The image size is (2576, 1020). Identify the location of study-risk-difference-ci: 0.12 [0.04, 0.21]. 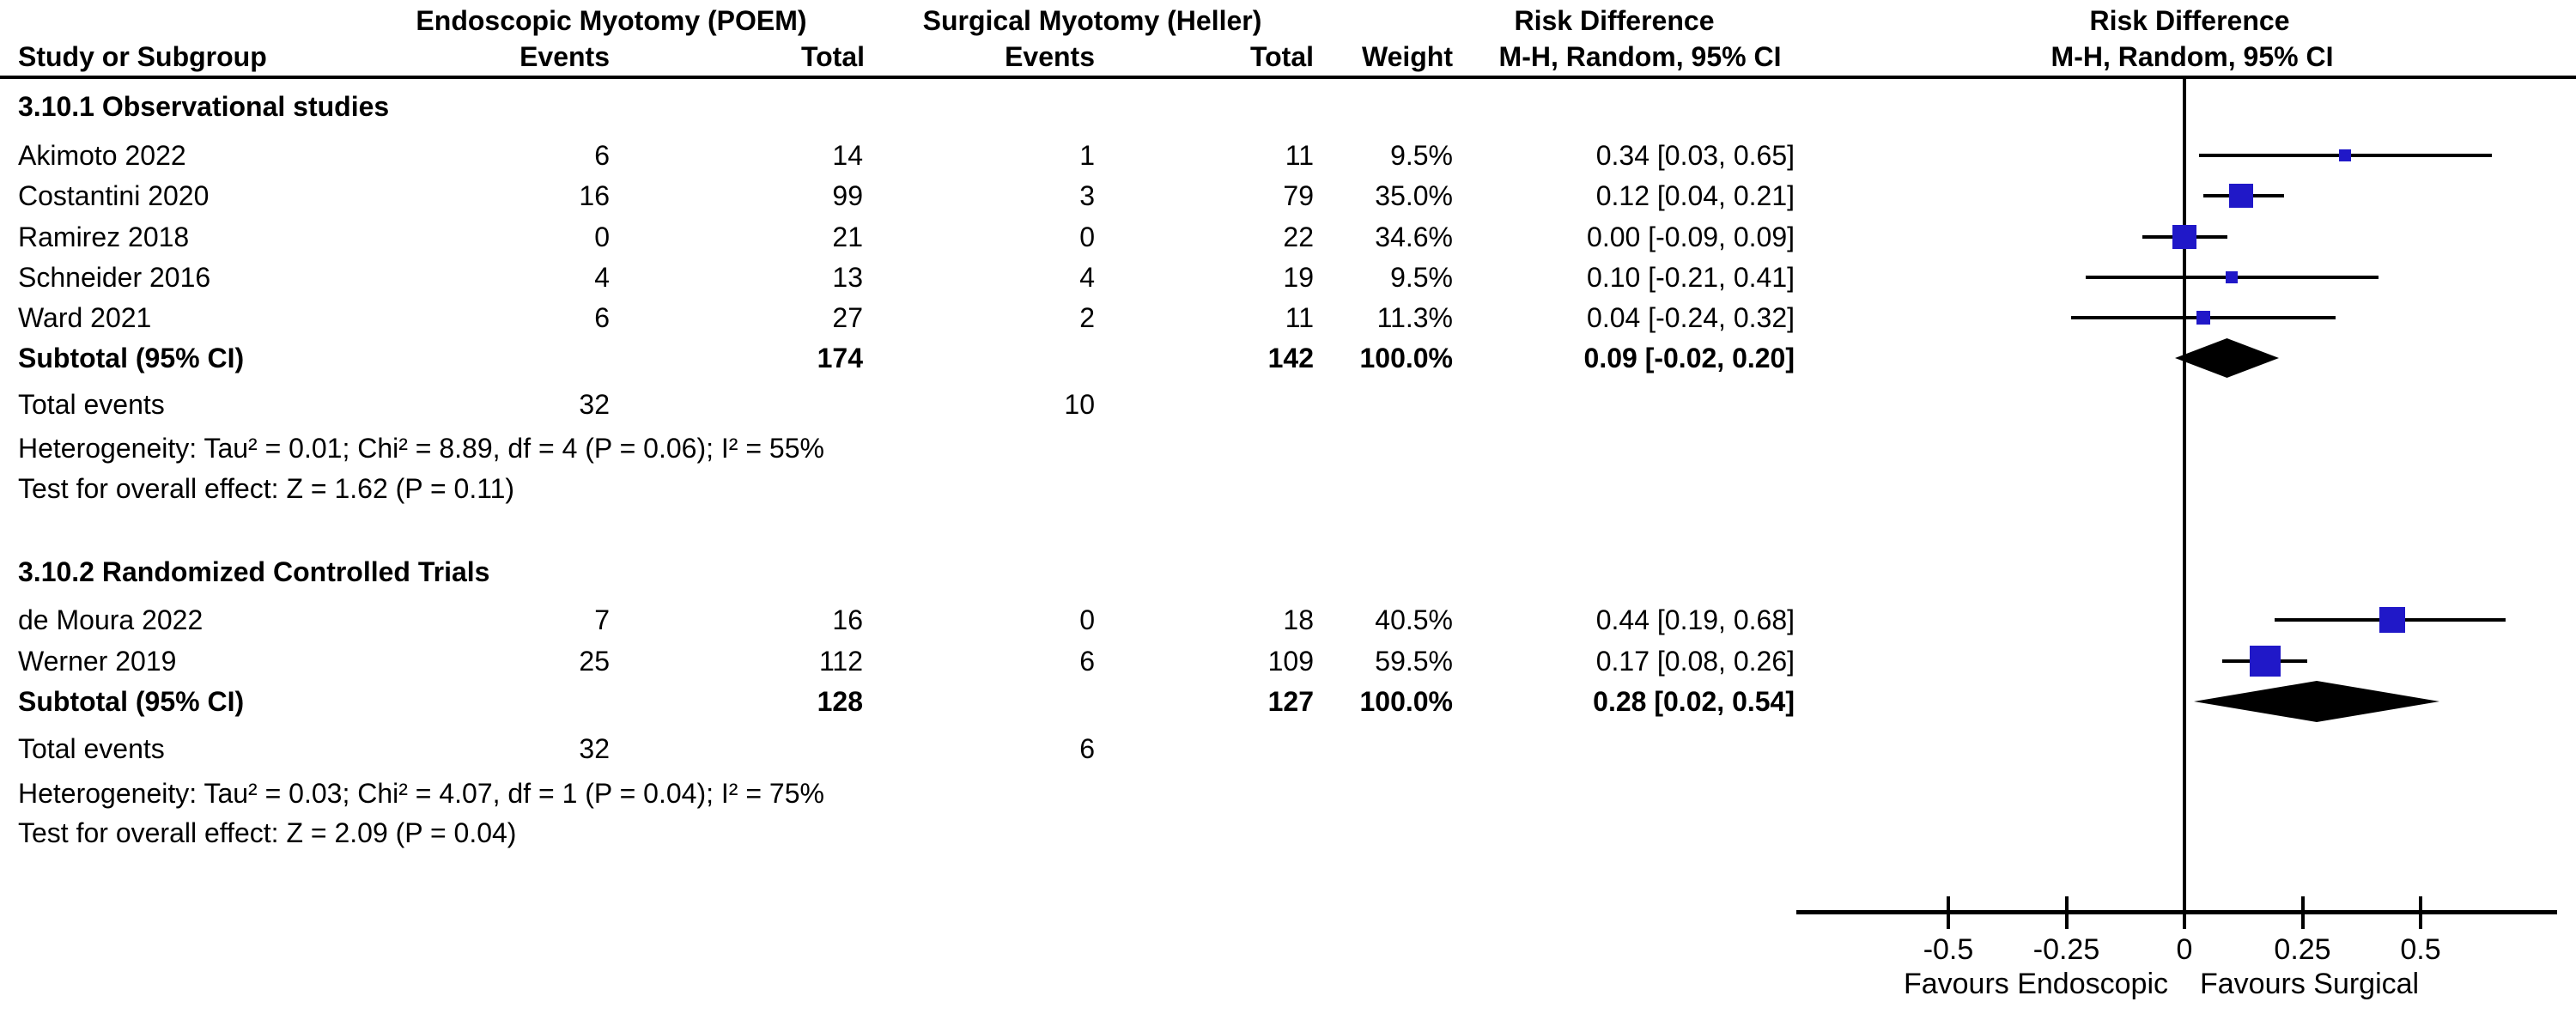
(1695, 195).